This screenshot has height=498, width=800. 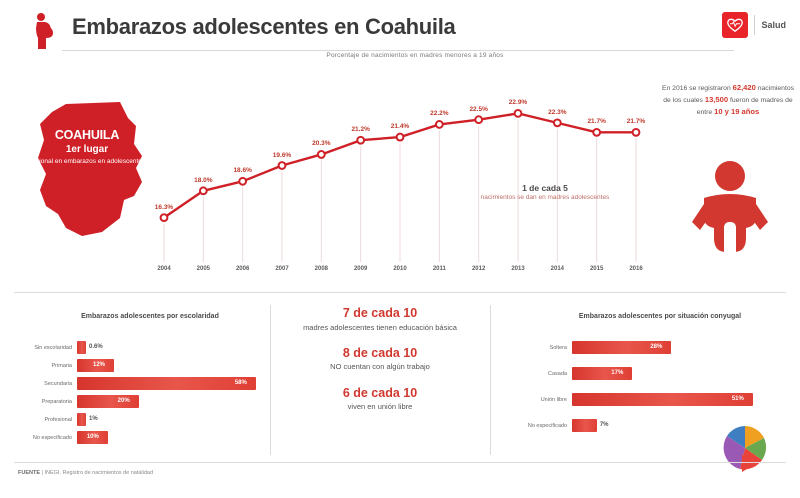 What do you see at coordinates (150, 316) in the screenshot?
I see `panel-left-title: Embarazos adolescentes por escolaridad` at bounding box center [150, 316].